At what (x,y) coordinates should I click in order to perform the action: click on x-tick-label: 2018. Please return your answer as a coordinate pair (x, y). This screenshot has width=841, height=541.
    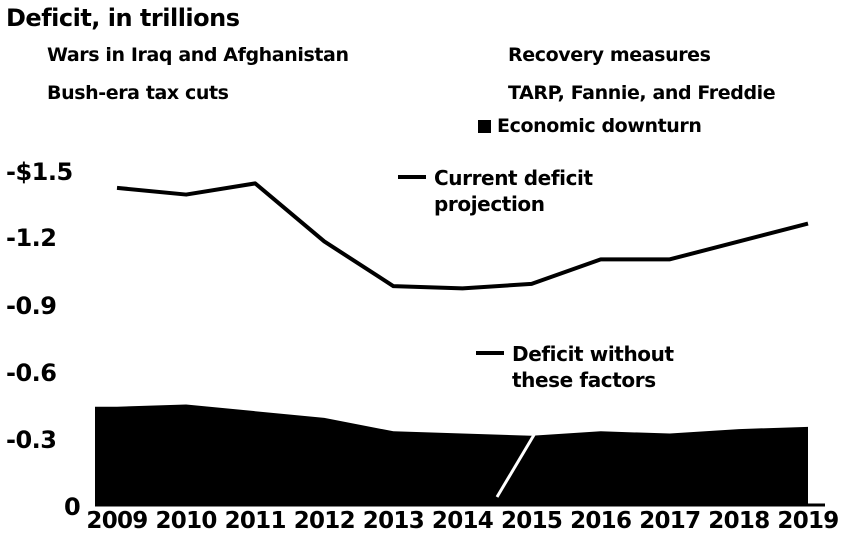
    Looking at the image, I should click on (739, 521).